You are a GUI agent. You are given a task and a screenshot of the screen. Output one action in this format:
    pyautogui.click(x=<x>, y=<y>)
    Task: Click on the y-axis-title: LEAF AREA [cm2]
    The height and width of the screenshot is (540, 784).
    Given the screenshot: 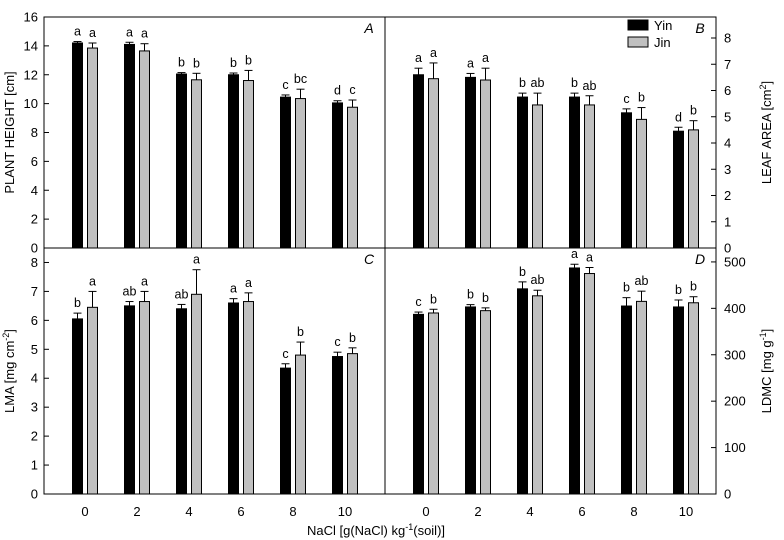 What is the action you would take?
    pyautogui.click(x=766, y=132)
    